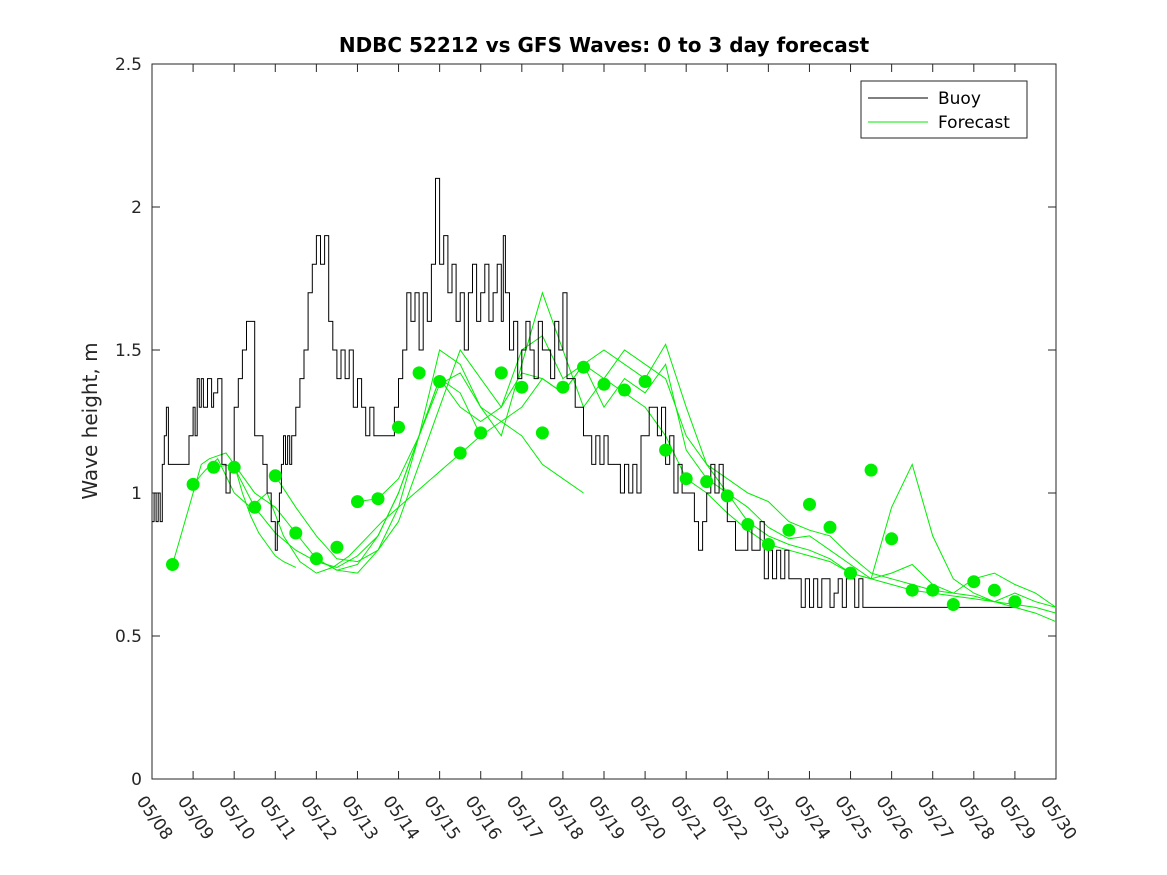  What do you see at coordinates (128, 351) in the screenshot?
I see `y-tick-label: 1.5` at bounding box center [128, 351].